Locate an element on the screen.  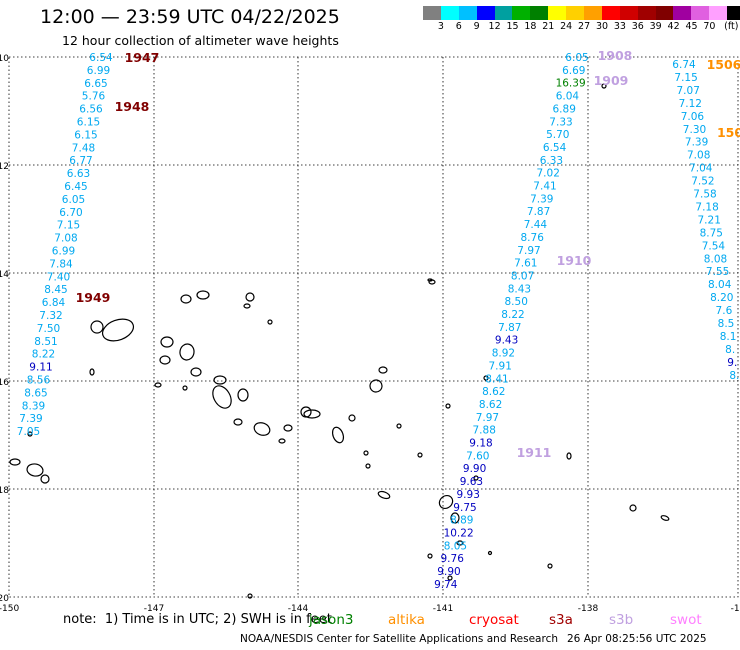
swh-mid-value: 10.22 is located at coordinates (459, 533).